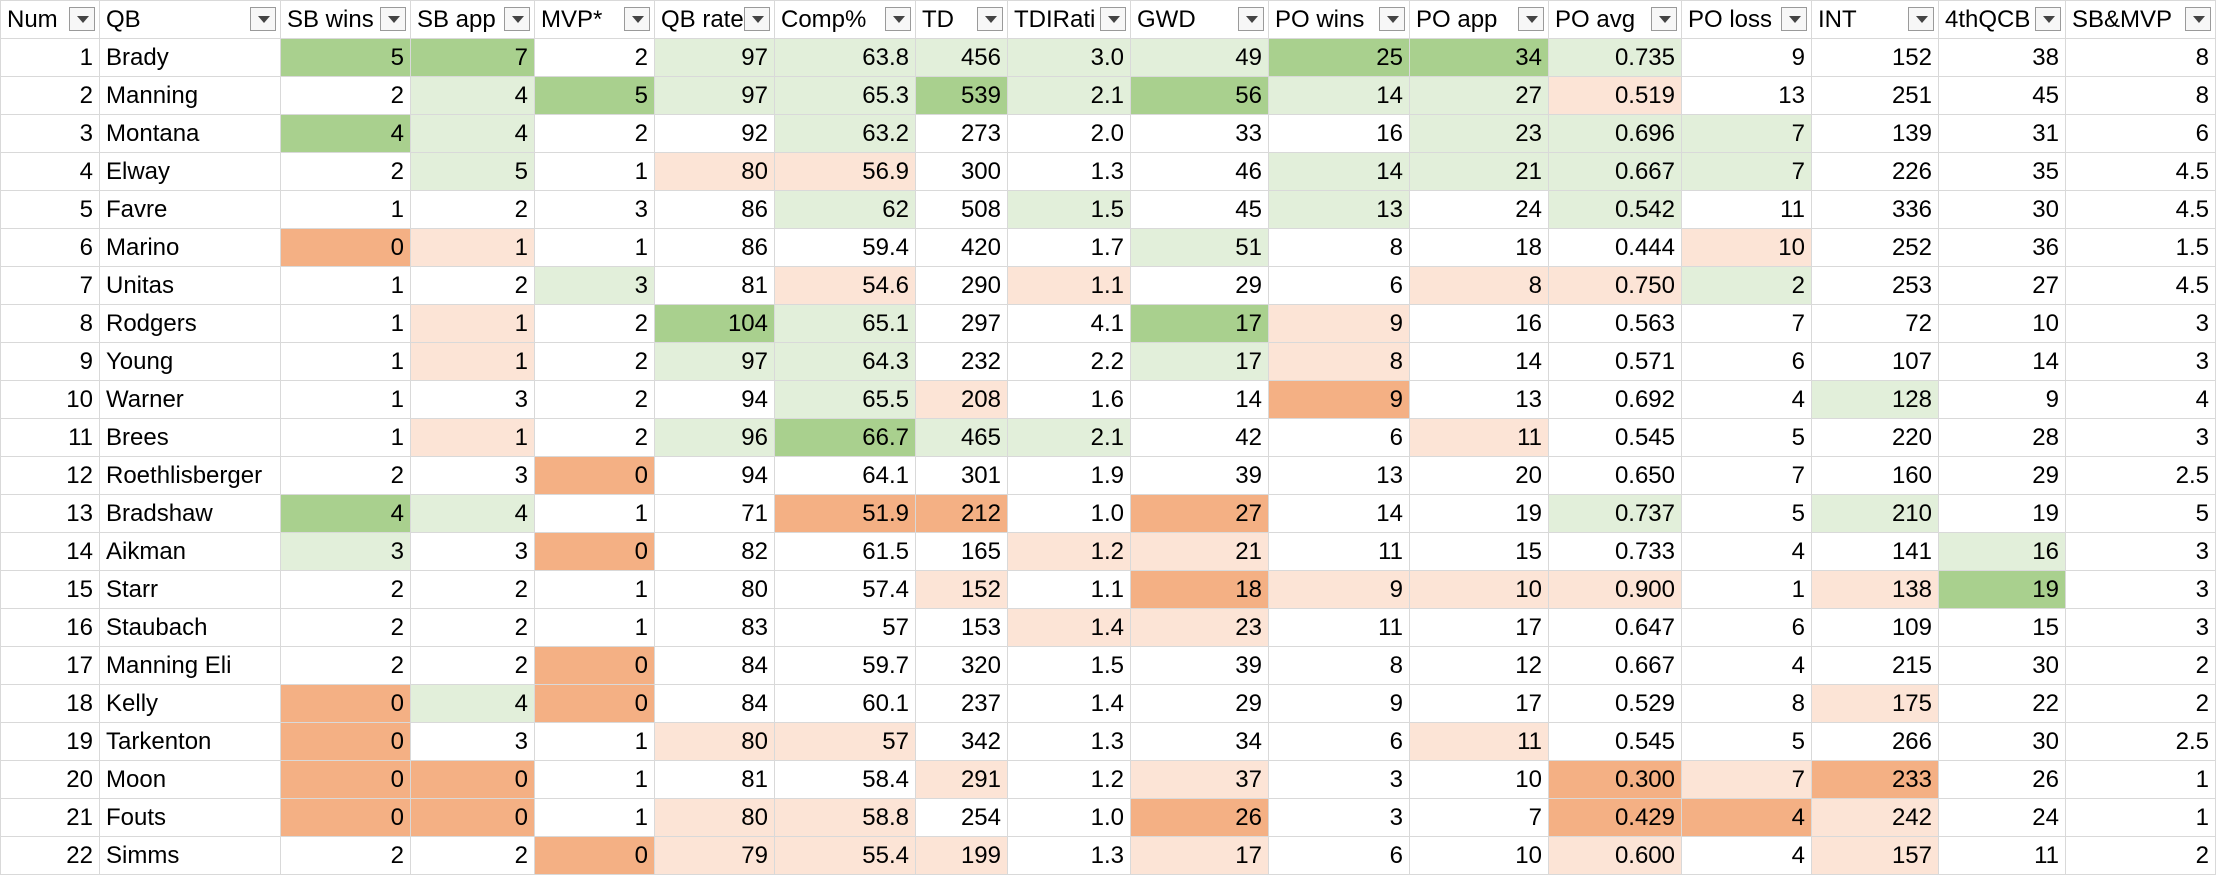 This screenshot has width=2216, height=884. I want to click on cell: 94, so click(714, 475).